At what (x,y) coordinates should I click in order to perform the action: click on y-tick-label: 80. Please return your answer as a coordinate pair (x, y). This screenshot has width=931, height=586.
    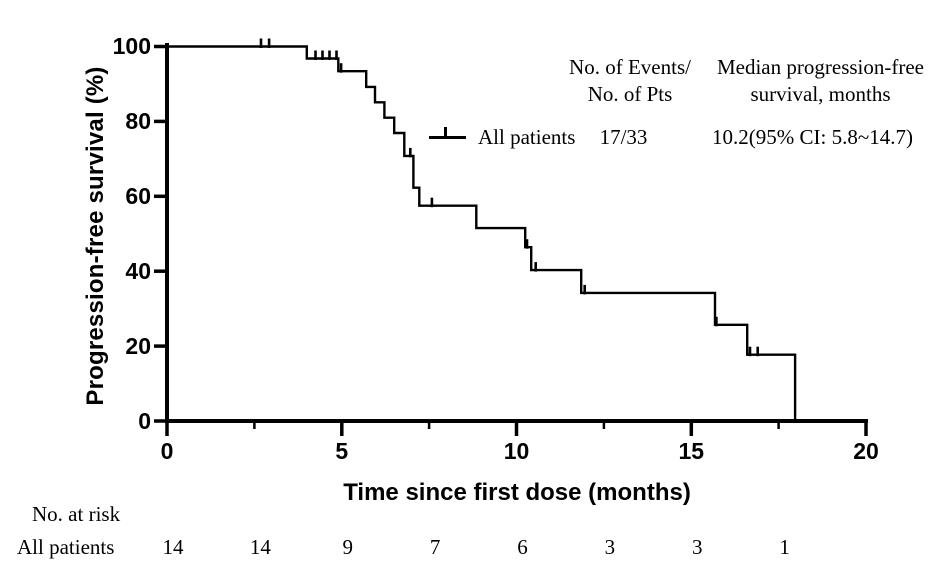
    Looking at the image, I should click on (138, 120).